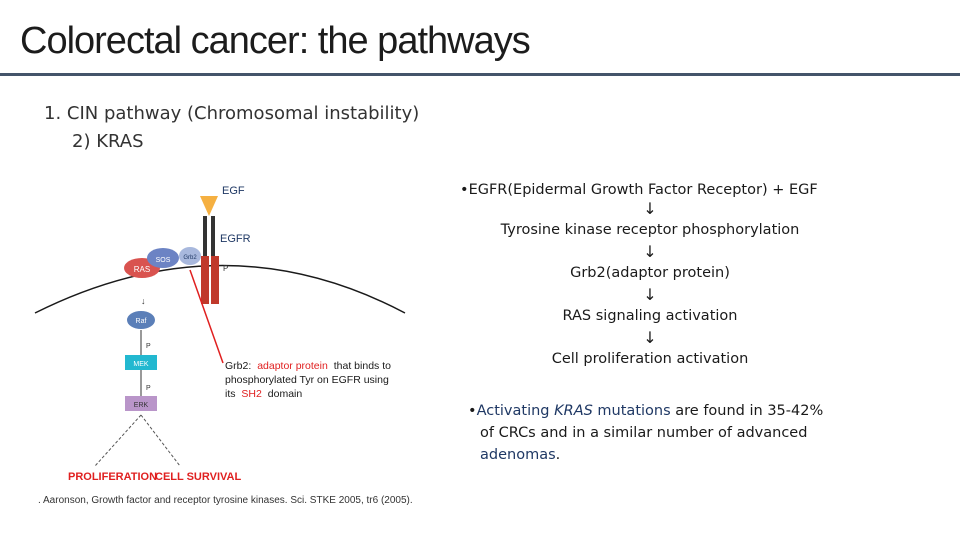 The image size is (960, 540). Describe the element at coordinates (747, 411) in the screenshot. I see `note-frequency: are found in 35-42%` at that location.